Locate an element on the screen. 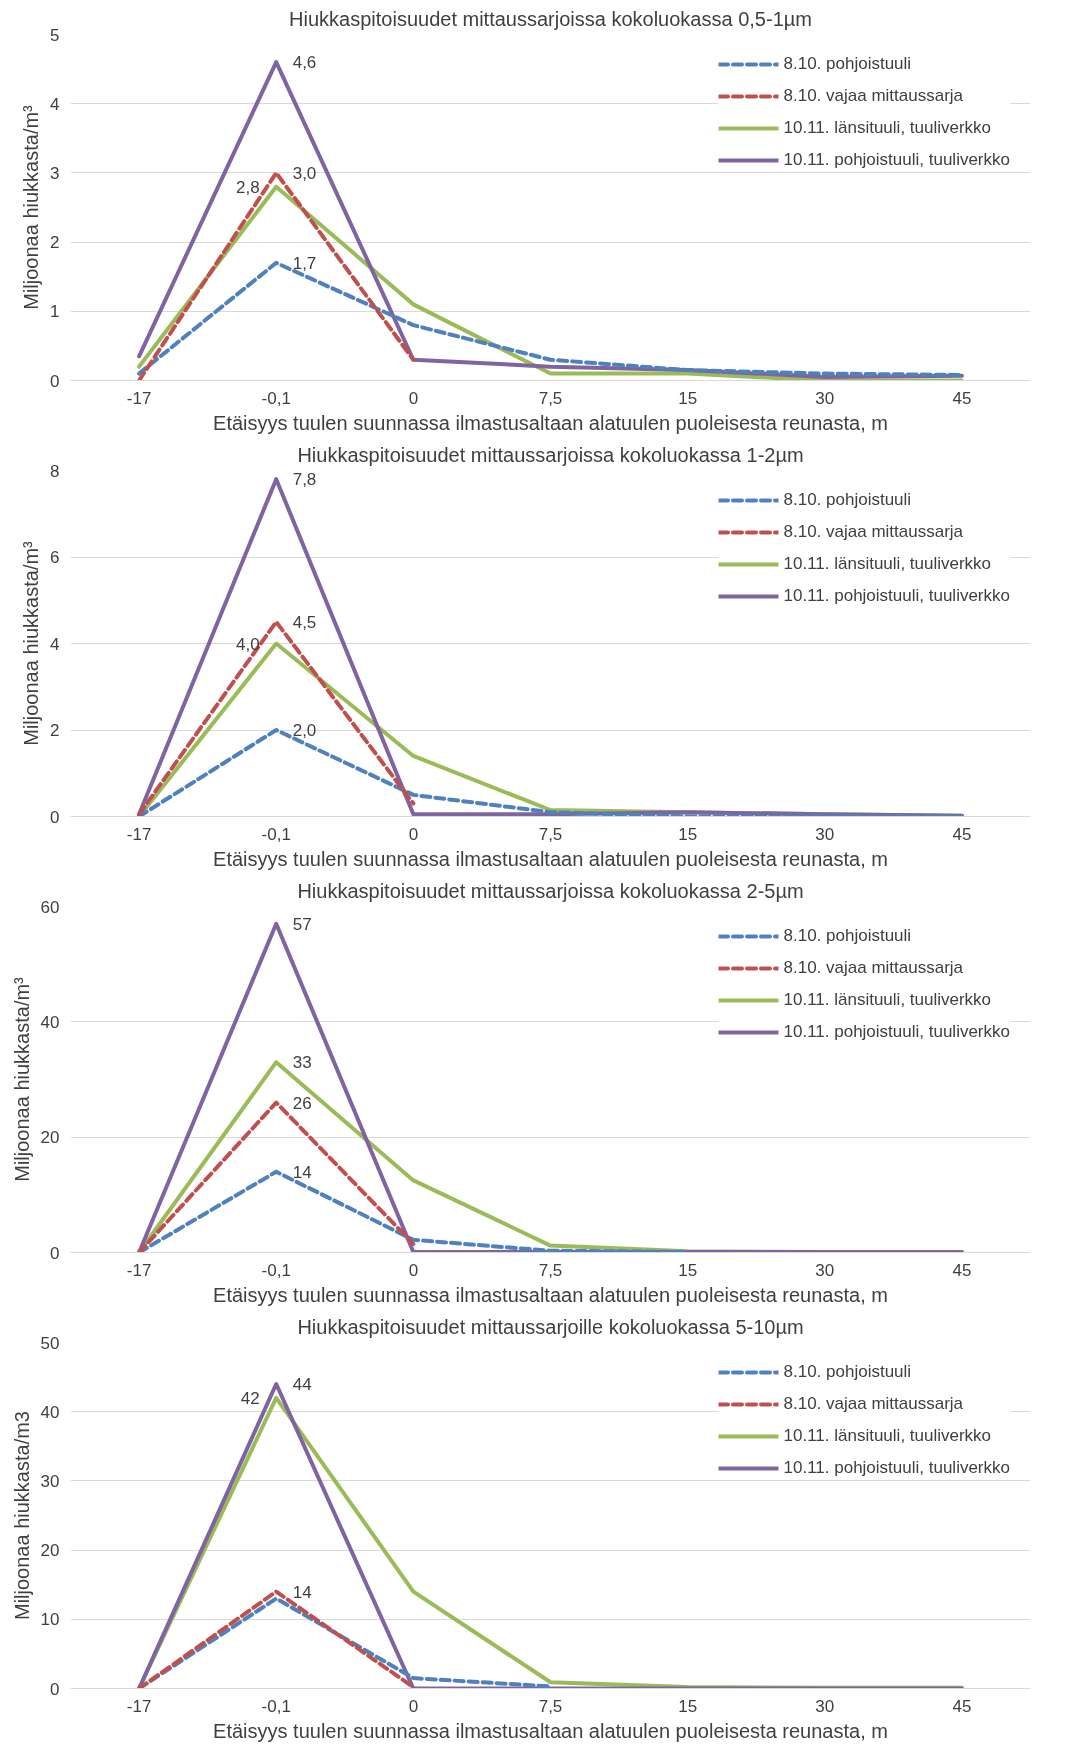 This screenshot has height=1751, width=1076. y-tick-label: 3 is located at coordinates (55, 173).